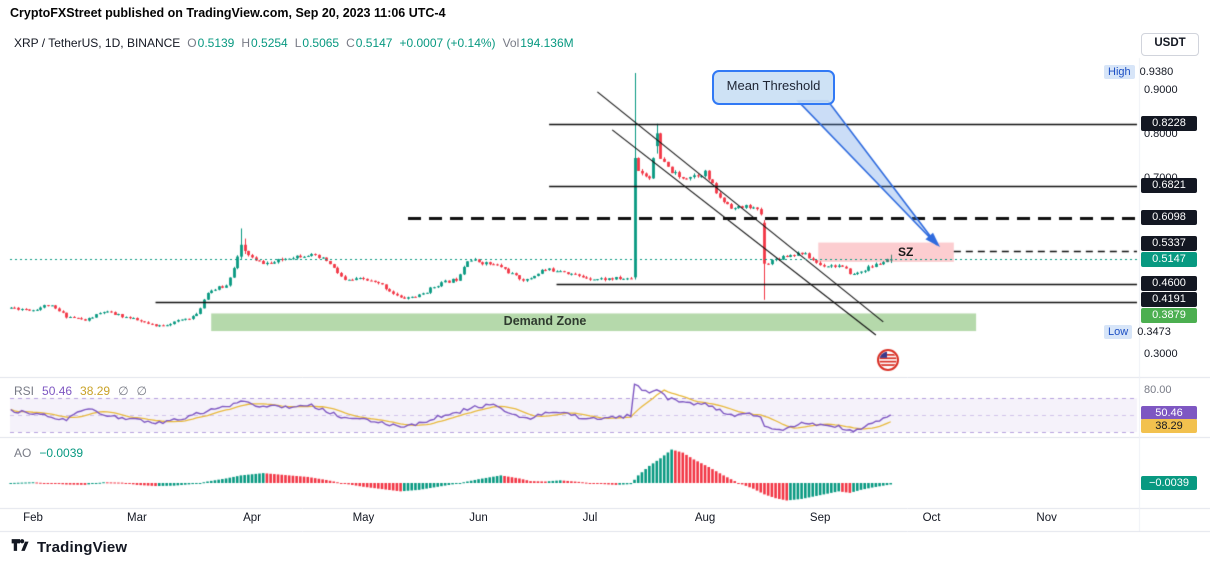  What do you see at coordinates (57, 391) in the screenshot?
I see `rsi-value: 50.46` at bounding box center [57, 391].